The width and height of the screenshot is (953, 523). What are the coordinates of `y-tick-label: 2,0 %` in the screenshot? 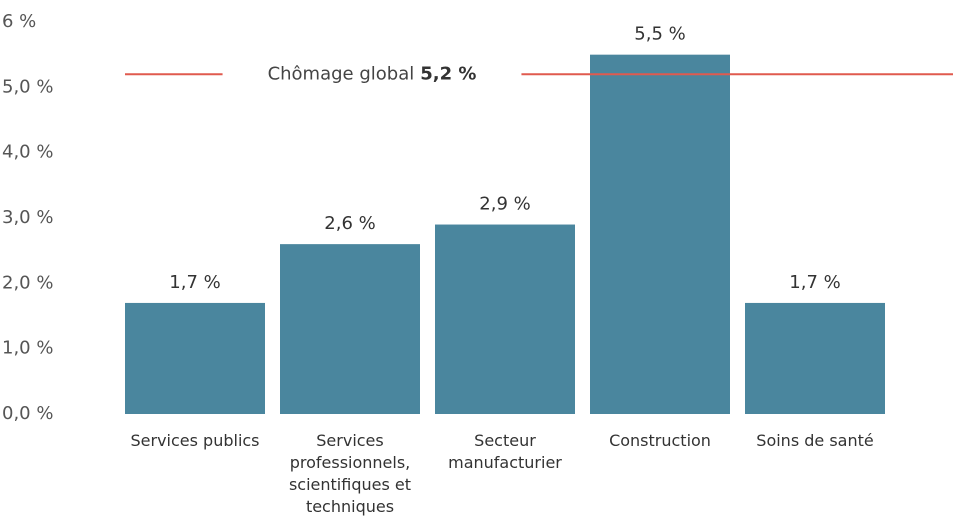 It's located at (27, 282).